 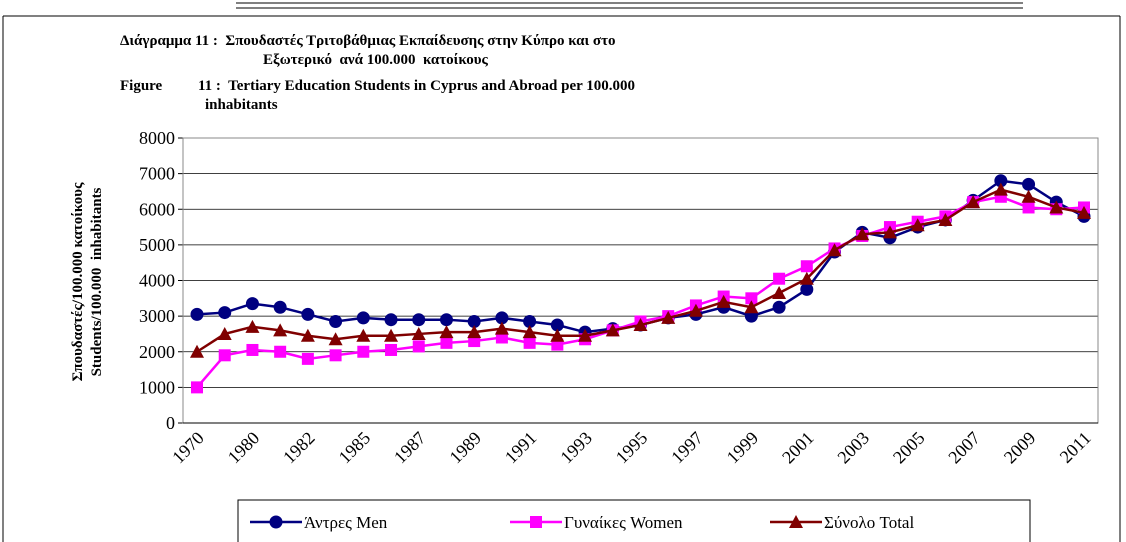 I want to click on x-tick-label: 1982, so click(x=299, y=448).